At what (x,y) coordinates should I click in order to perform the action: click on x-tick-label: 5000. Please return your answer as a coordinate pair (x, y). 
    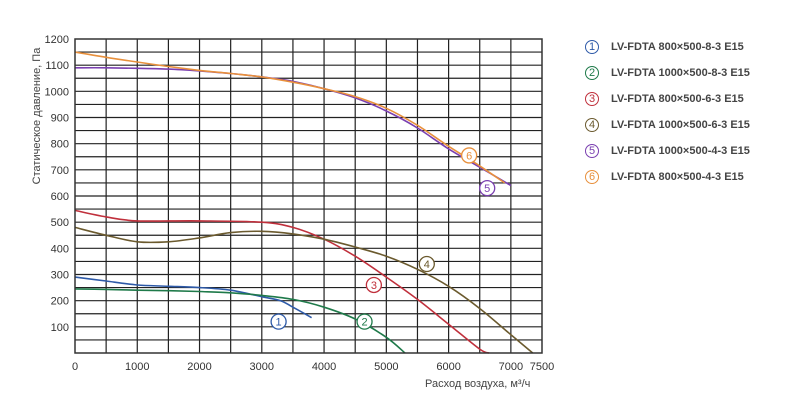
    Looking at the image, I should click on (386, 367).